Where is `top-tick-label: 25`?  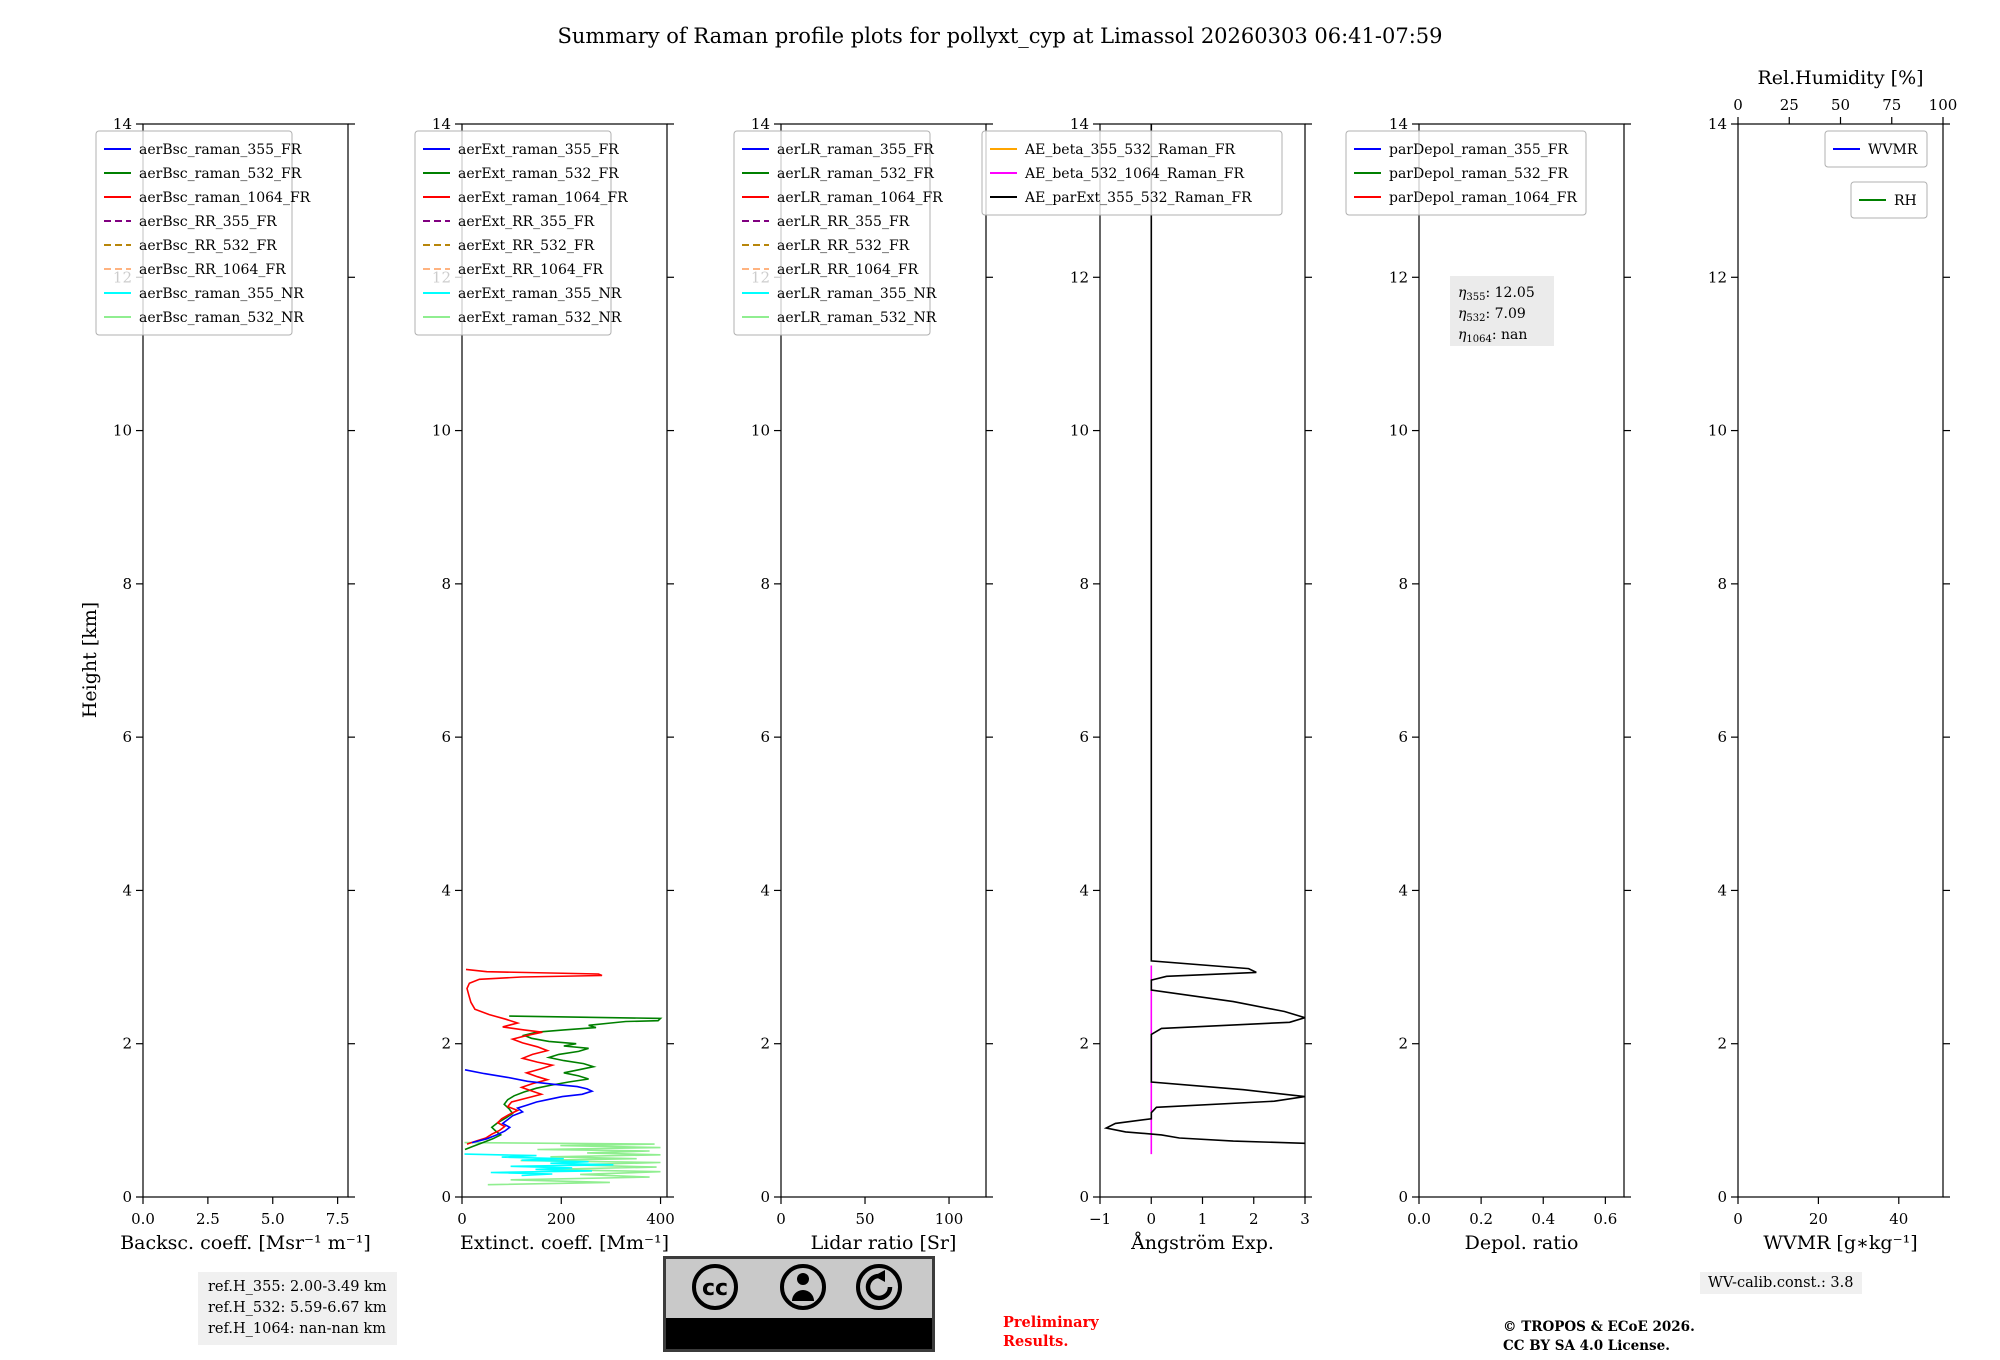 top-tick-label: 25 is located at coordinates (1789, 105).